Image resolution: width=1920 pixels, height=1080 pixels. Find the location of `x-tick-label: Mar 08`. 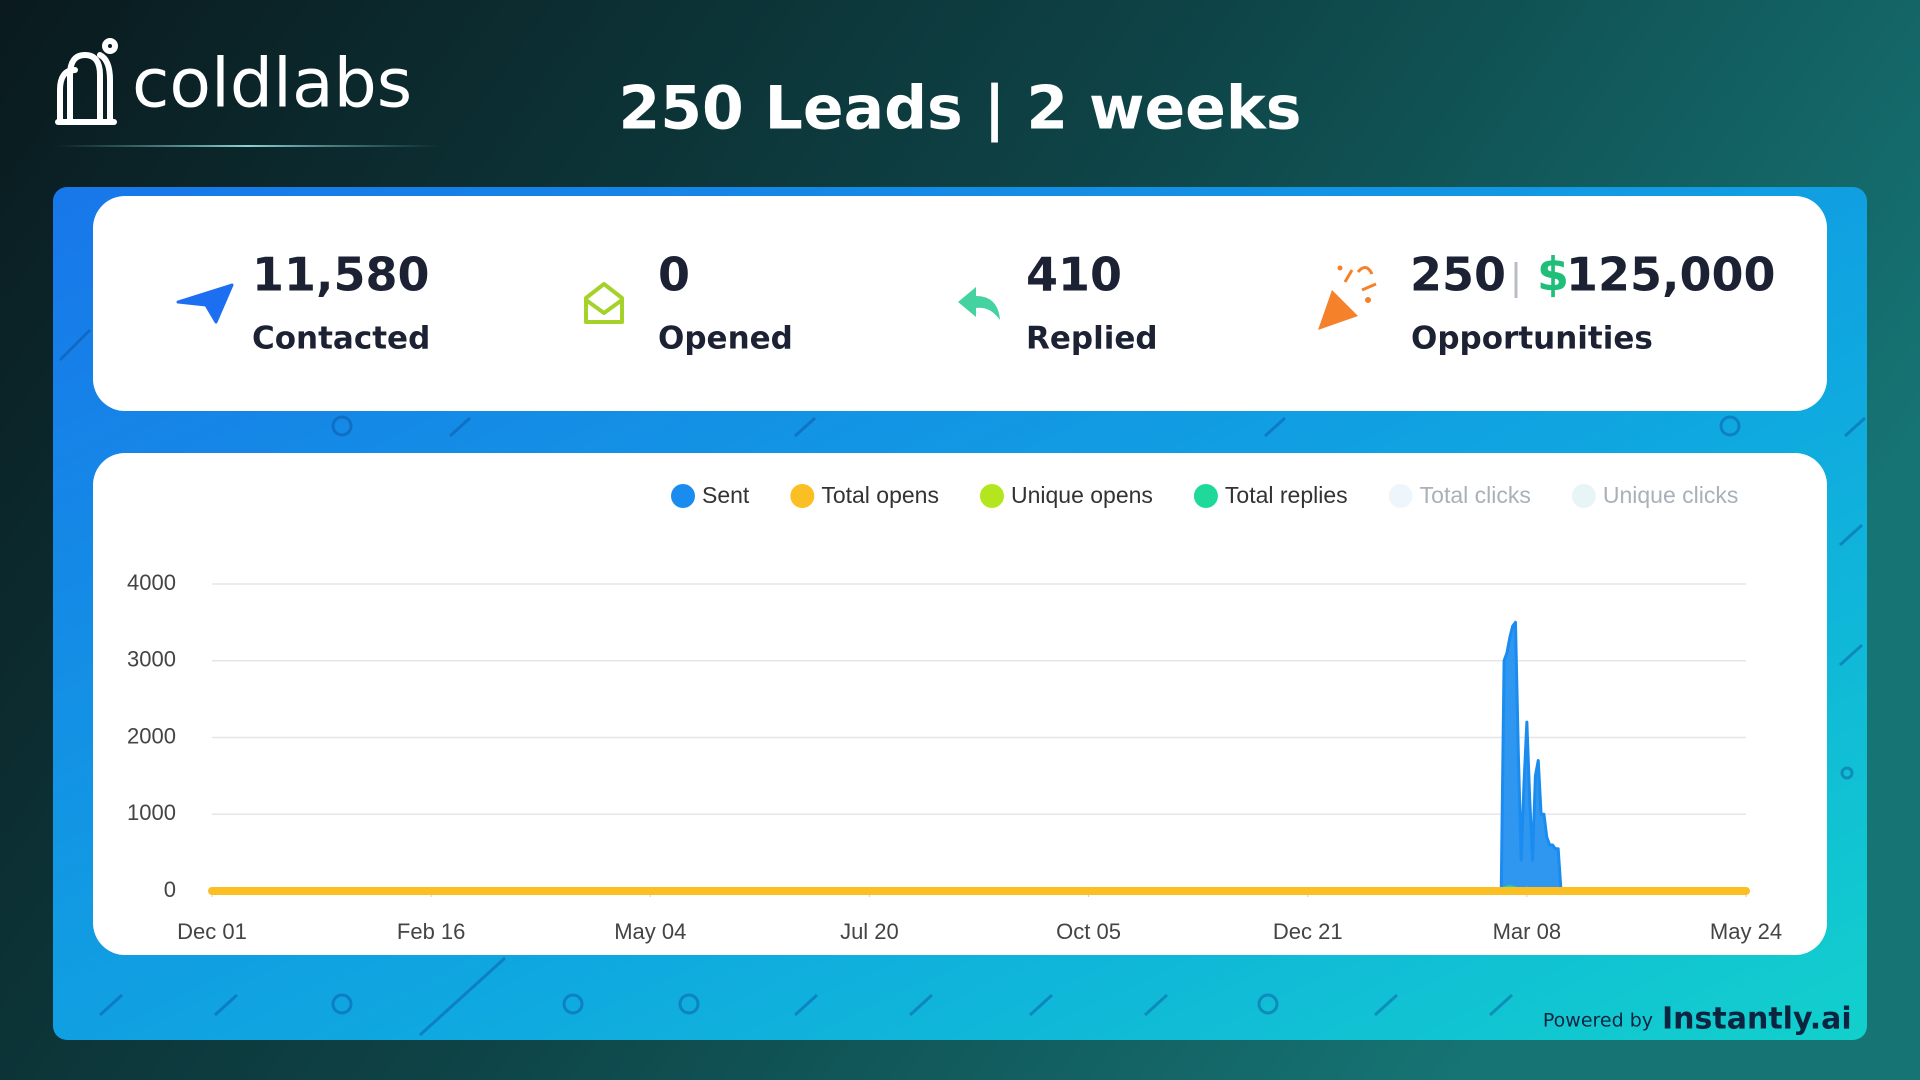

x-tick-label: Mar 08 is located at coordinates (1527, 931).